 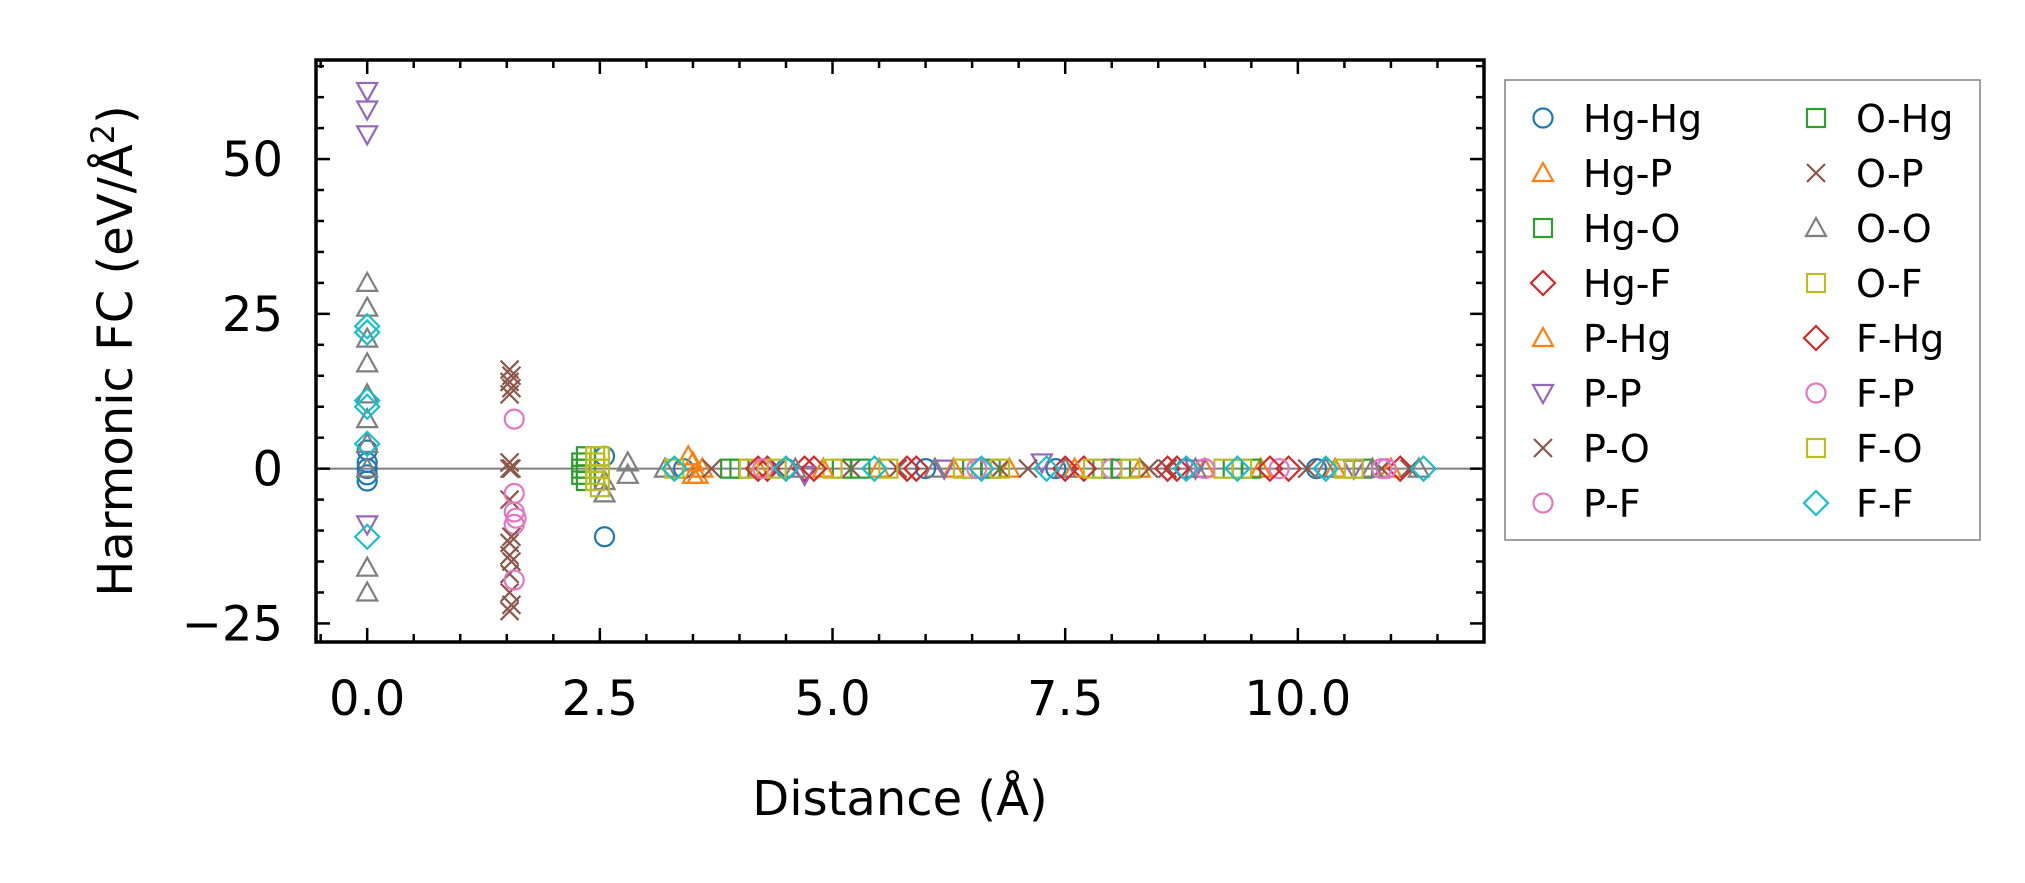 What do you see at coordinates (116, 114) in the screenshot?
I see `y-axis-label-close: )` at bounding box center [116, 114].